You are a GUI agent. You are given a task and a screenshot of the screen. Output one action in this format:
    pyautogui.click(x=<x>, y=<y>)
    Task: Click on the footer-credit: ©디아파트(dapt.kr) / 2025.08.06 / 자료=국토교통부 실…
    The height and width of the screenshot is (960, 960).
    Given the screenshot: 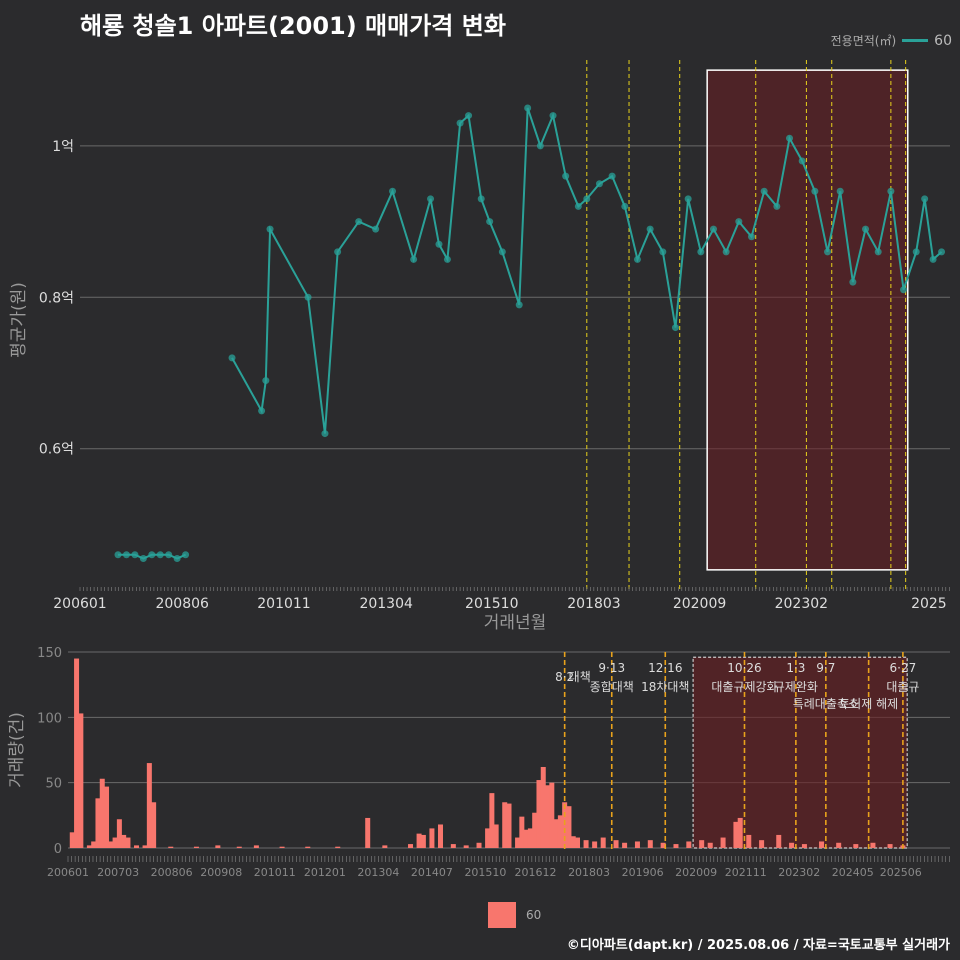 What is the action you would take?
    pyautogui.click(x=758, y=945)
    